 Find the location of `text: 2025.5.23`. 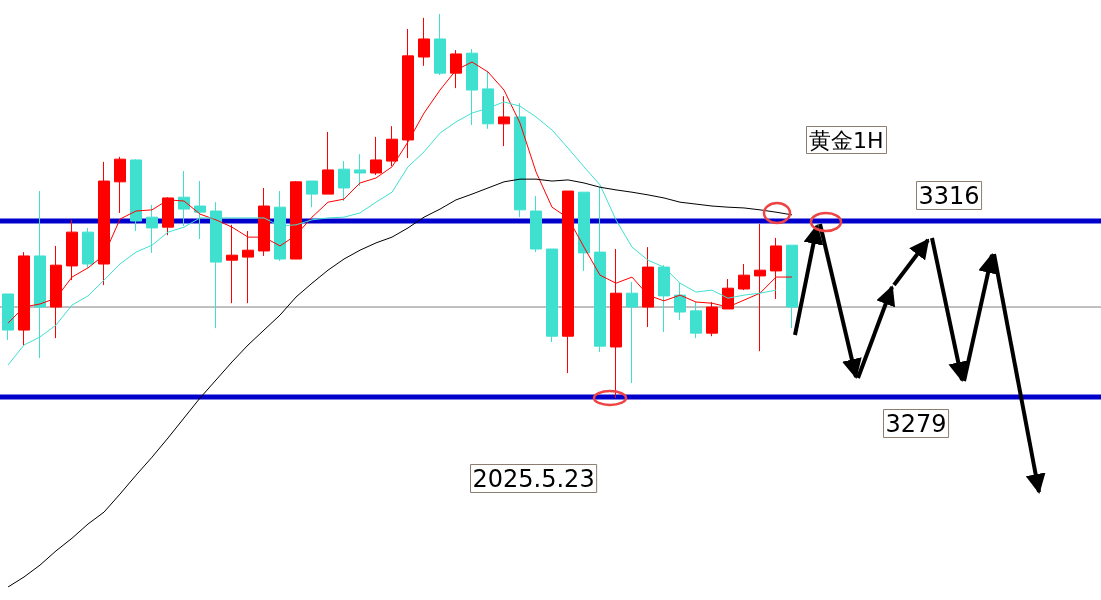

text: 2025.5.23 is located at coordinates (533, 478).